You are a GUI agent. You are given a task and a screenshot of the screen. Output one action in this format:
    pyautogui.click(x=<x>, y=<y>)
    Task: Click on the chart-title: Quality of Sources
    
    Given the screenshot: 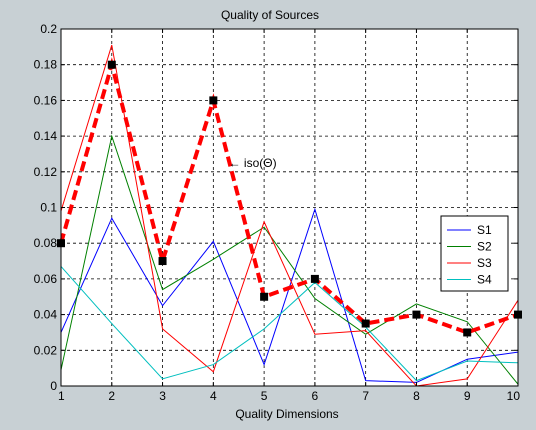 What is the action you would take?
    pyautogui.click(x=270, y=15)
    